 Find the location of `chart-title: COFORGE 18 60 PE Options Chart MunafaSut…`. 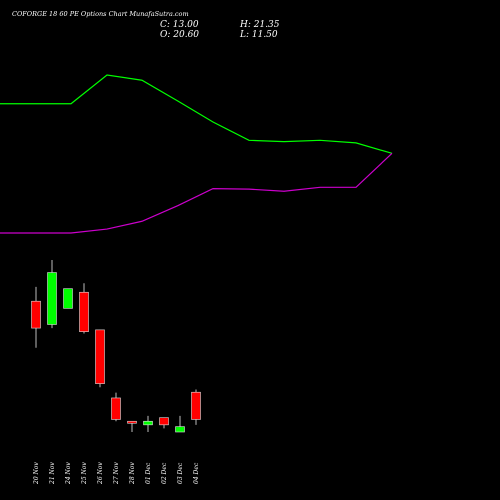

chart-title: COFORGE 18 60 PE Options Chart MunafaSut… is located at coordinates (100, 14).